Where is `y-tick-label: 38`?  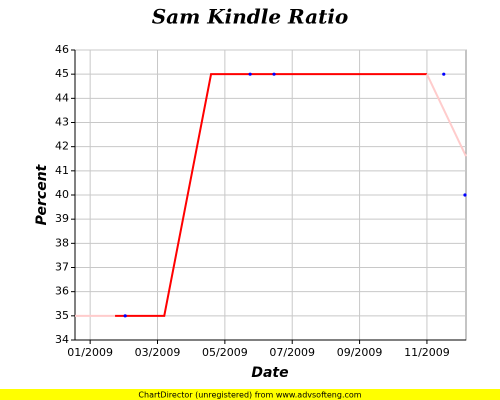
y-tick-label: 38 is located at coordinates (62, 242).